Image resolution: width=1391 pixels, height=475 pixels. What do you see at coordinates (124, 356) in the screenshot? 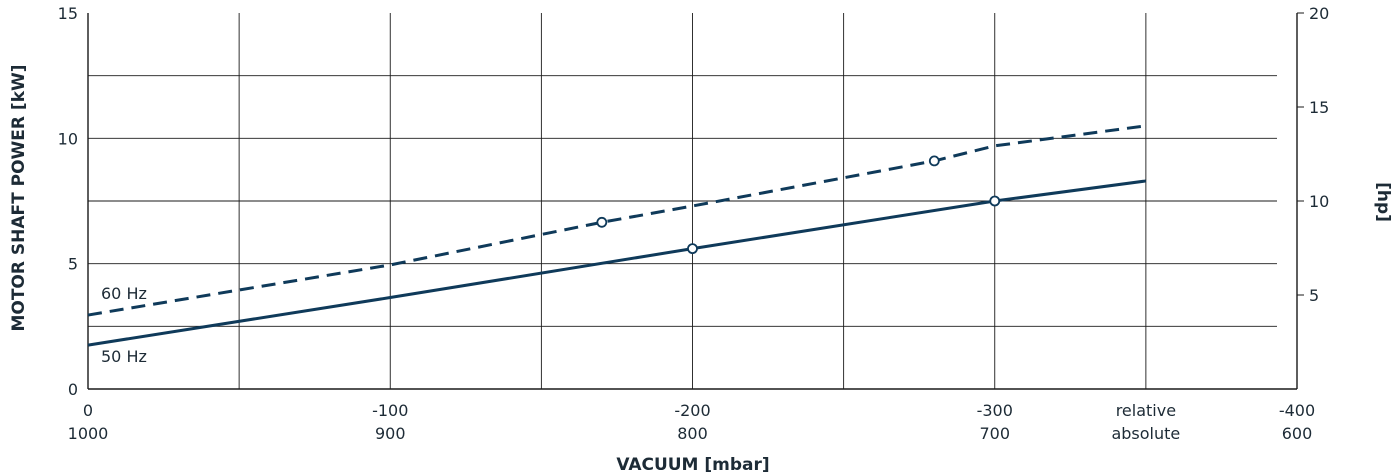
I see `series-label: 50 Hz` at bounding box center [124, 356].